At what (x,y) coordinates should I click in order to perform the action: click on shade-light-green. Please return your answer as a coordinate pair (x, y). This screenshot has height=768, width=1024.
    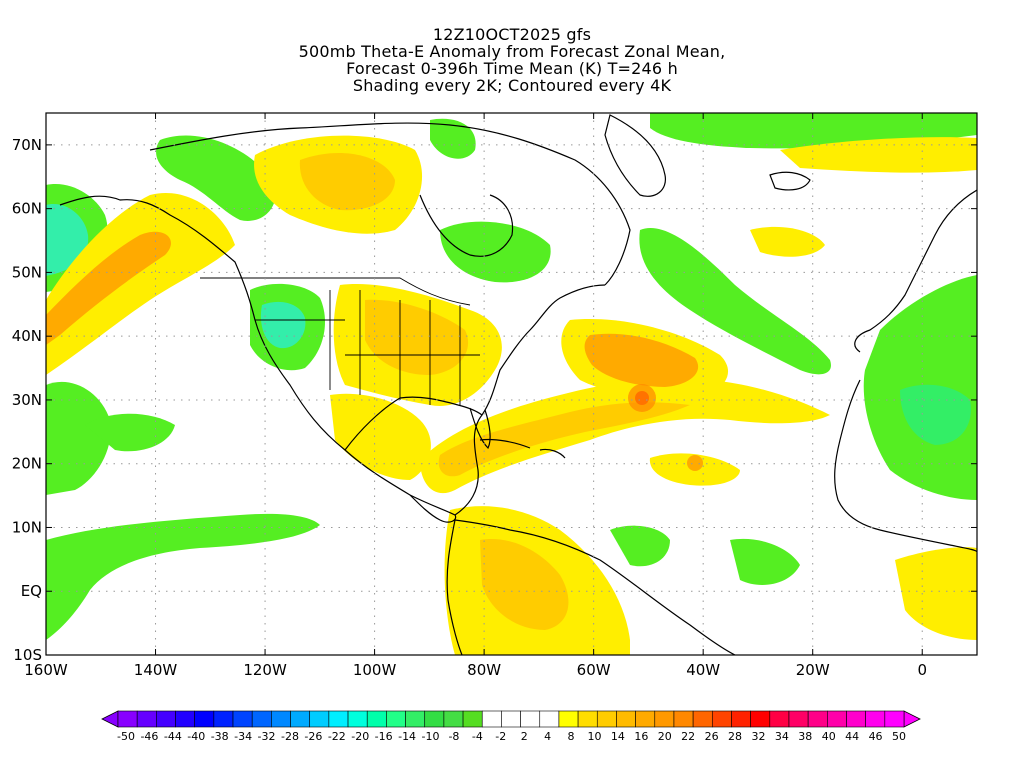
    Looking at the image, I should click on (935, 414).